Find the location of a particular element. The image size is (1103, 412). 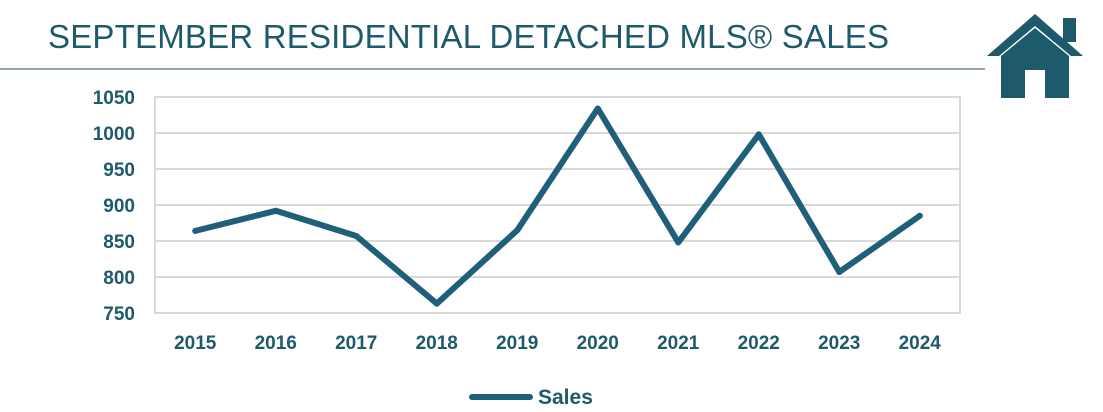

x-tick-label: 2024 is located at coordinates (920, 343).